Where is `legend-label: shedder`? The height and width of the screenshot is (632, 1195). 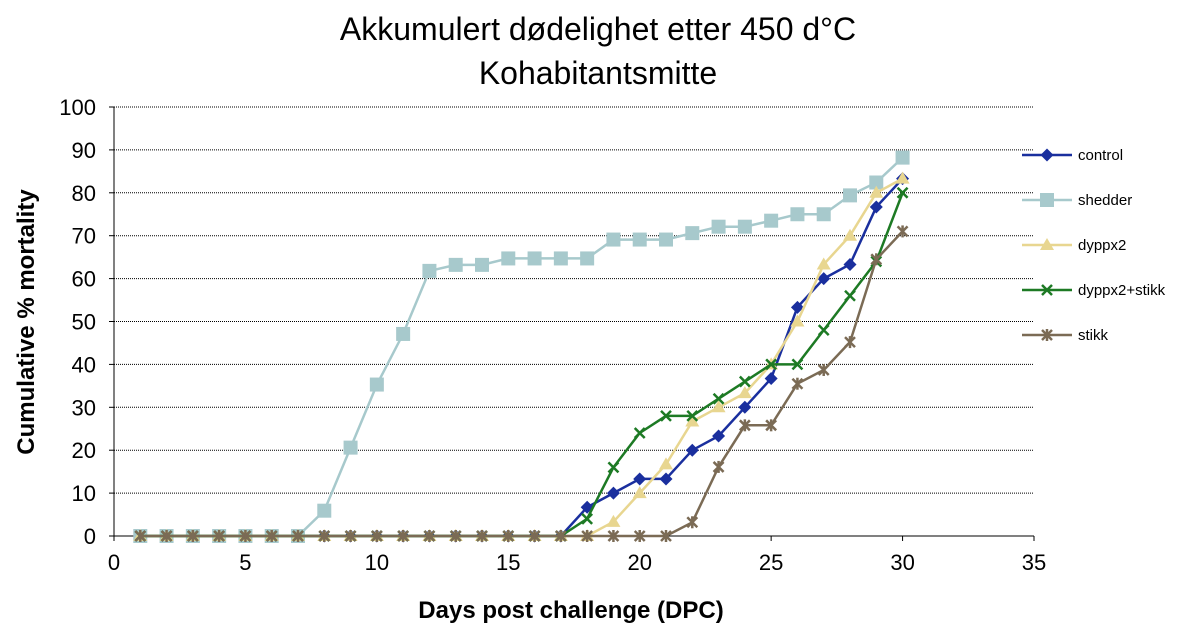 legend-label: shedder is located at coordinates (1105, 200).